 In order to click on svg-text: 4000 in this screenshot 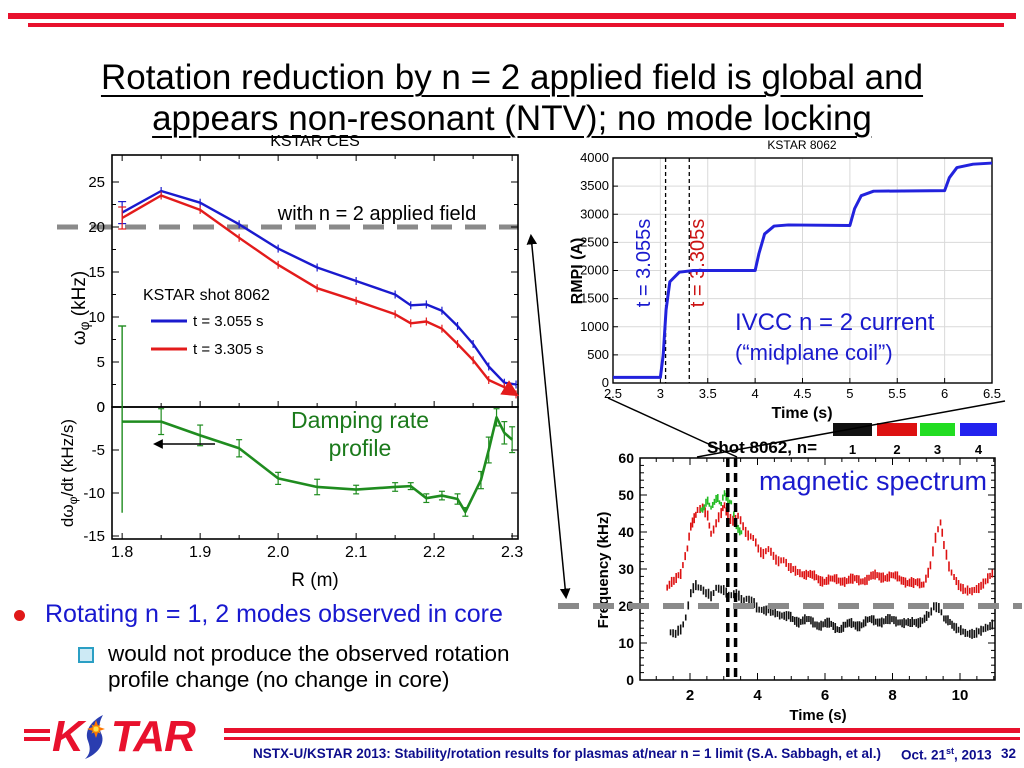, I will do `click(594, 157)`.